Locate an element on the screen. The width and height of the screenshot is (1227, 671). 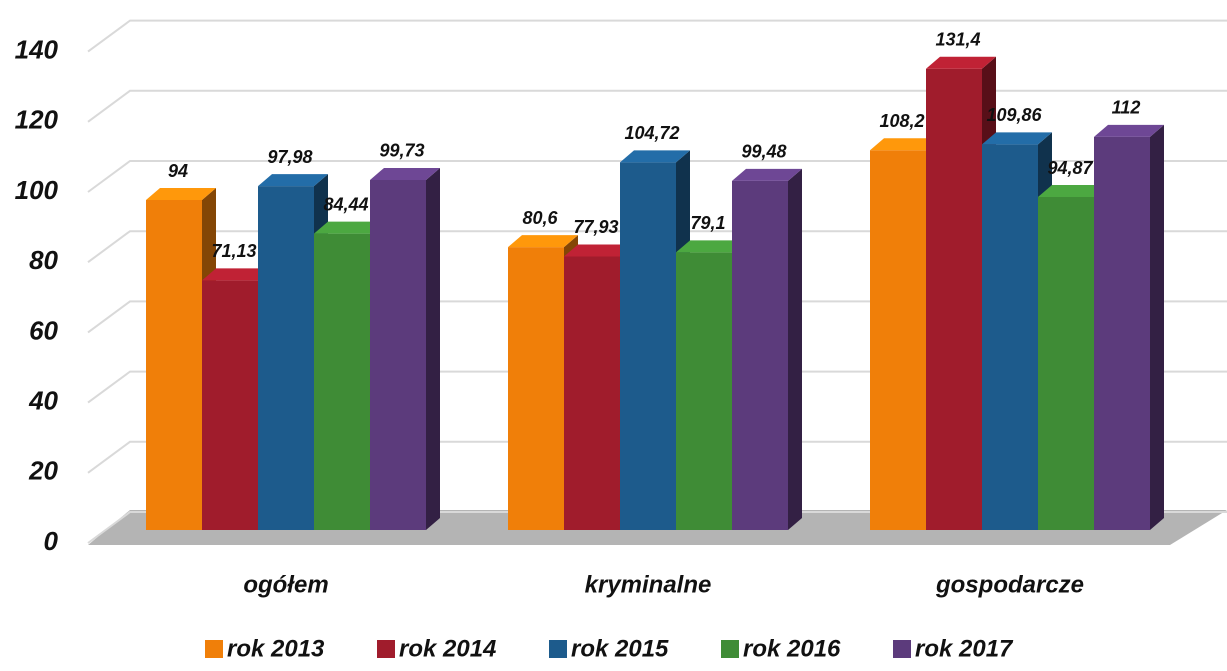
legend-label: rok 2017 is located at coordinates (964, 648).